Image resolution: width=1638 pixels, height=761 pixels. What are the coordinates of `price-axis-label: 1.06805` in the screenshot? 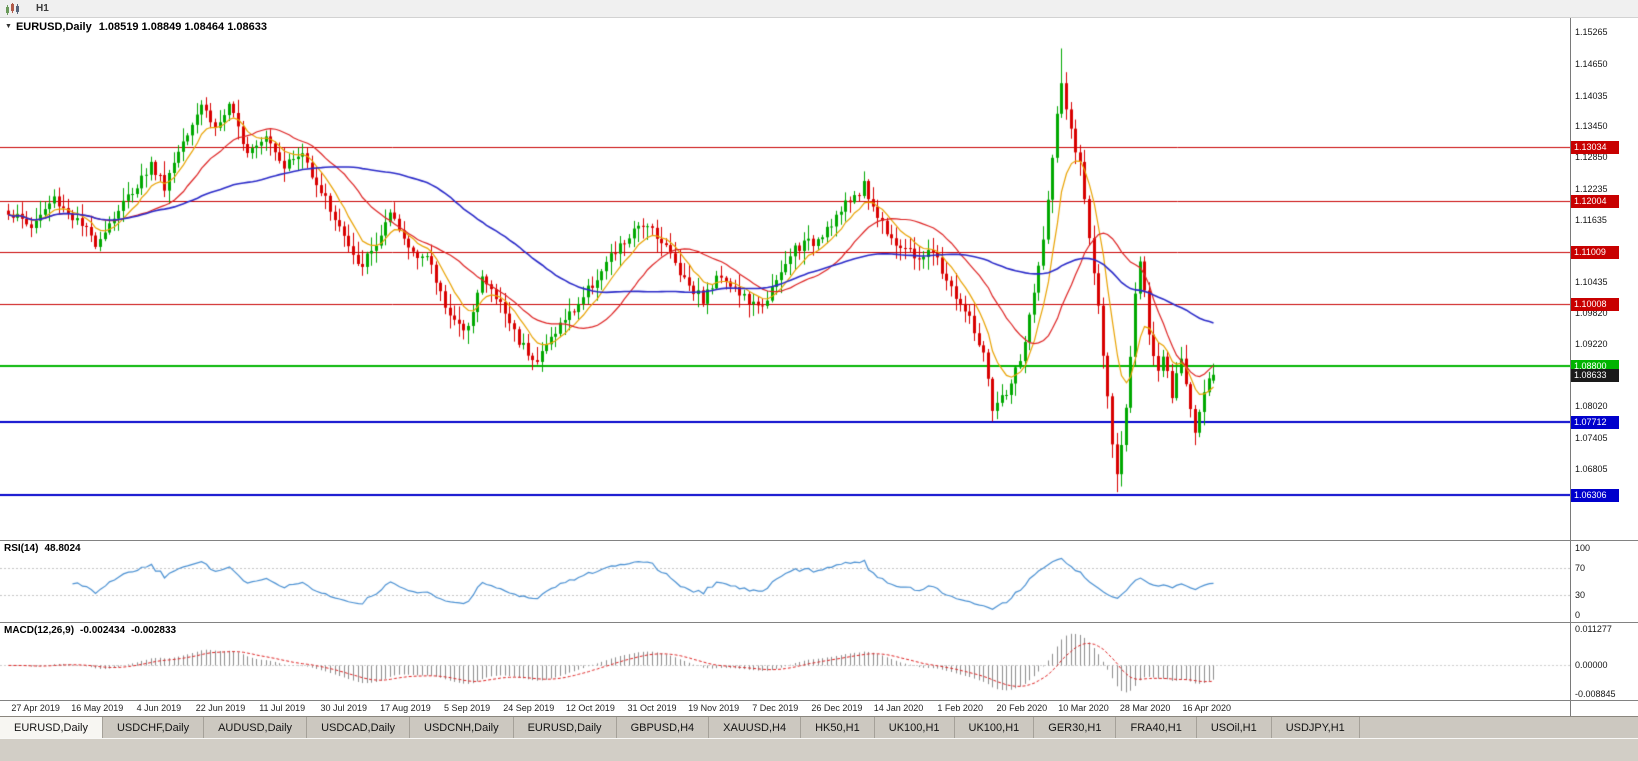 It's located at (1591, 469).